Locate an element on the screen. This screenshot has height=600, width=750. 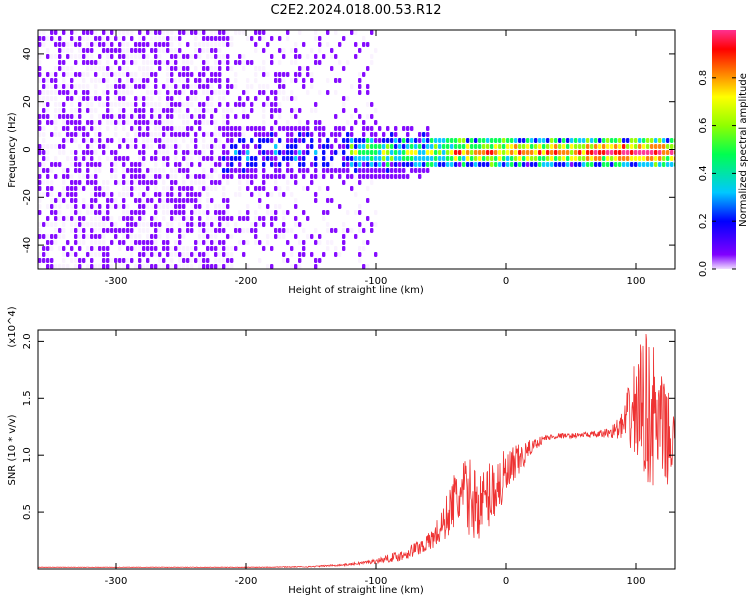
snr-x-tick-label: -300 is located at coordinates (116, 581).